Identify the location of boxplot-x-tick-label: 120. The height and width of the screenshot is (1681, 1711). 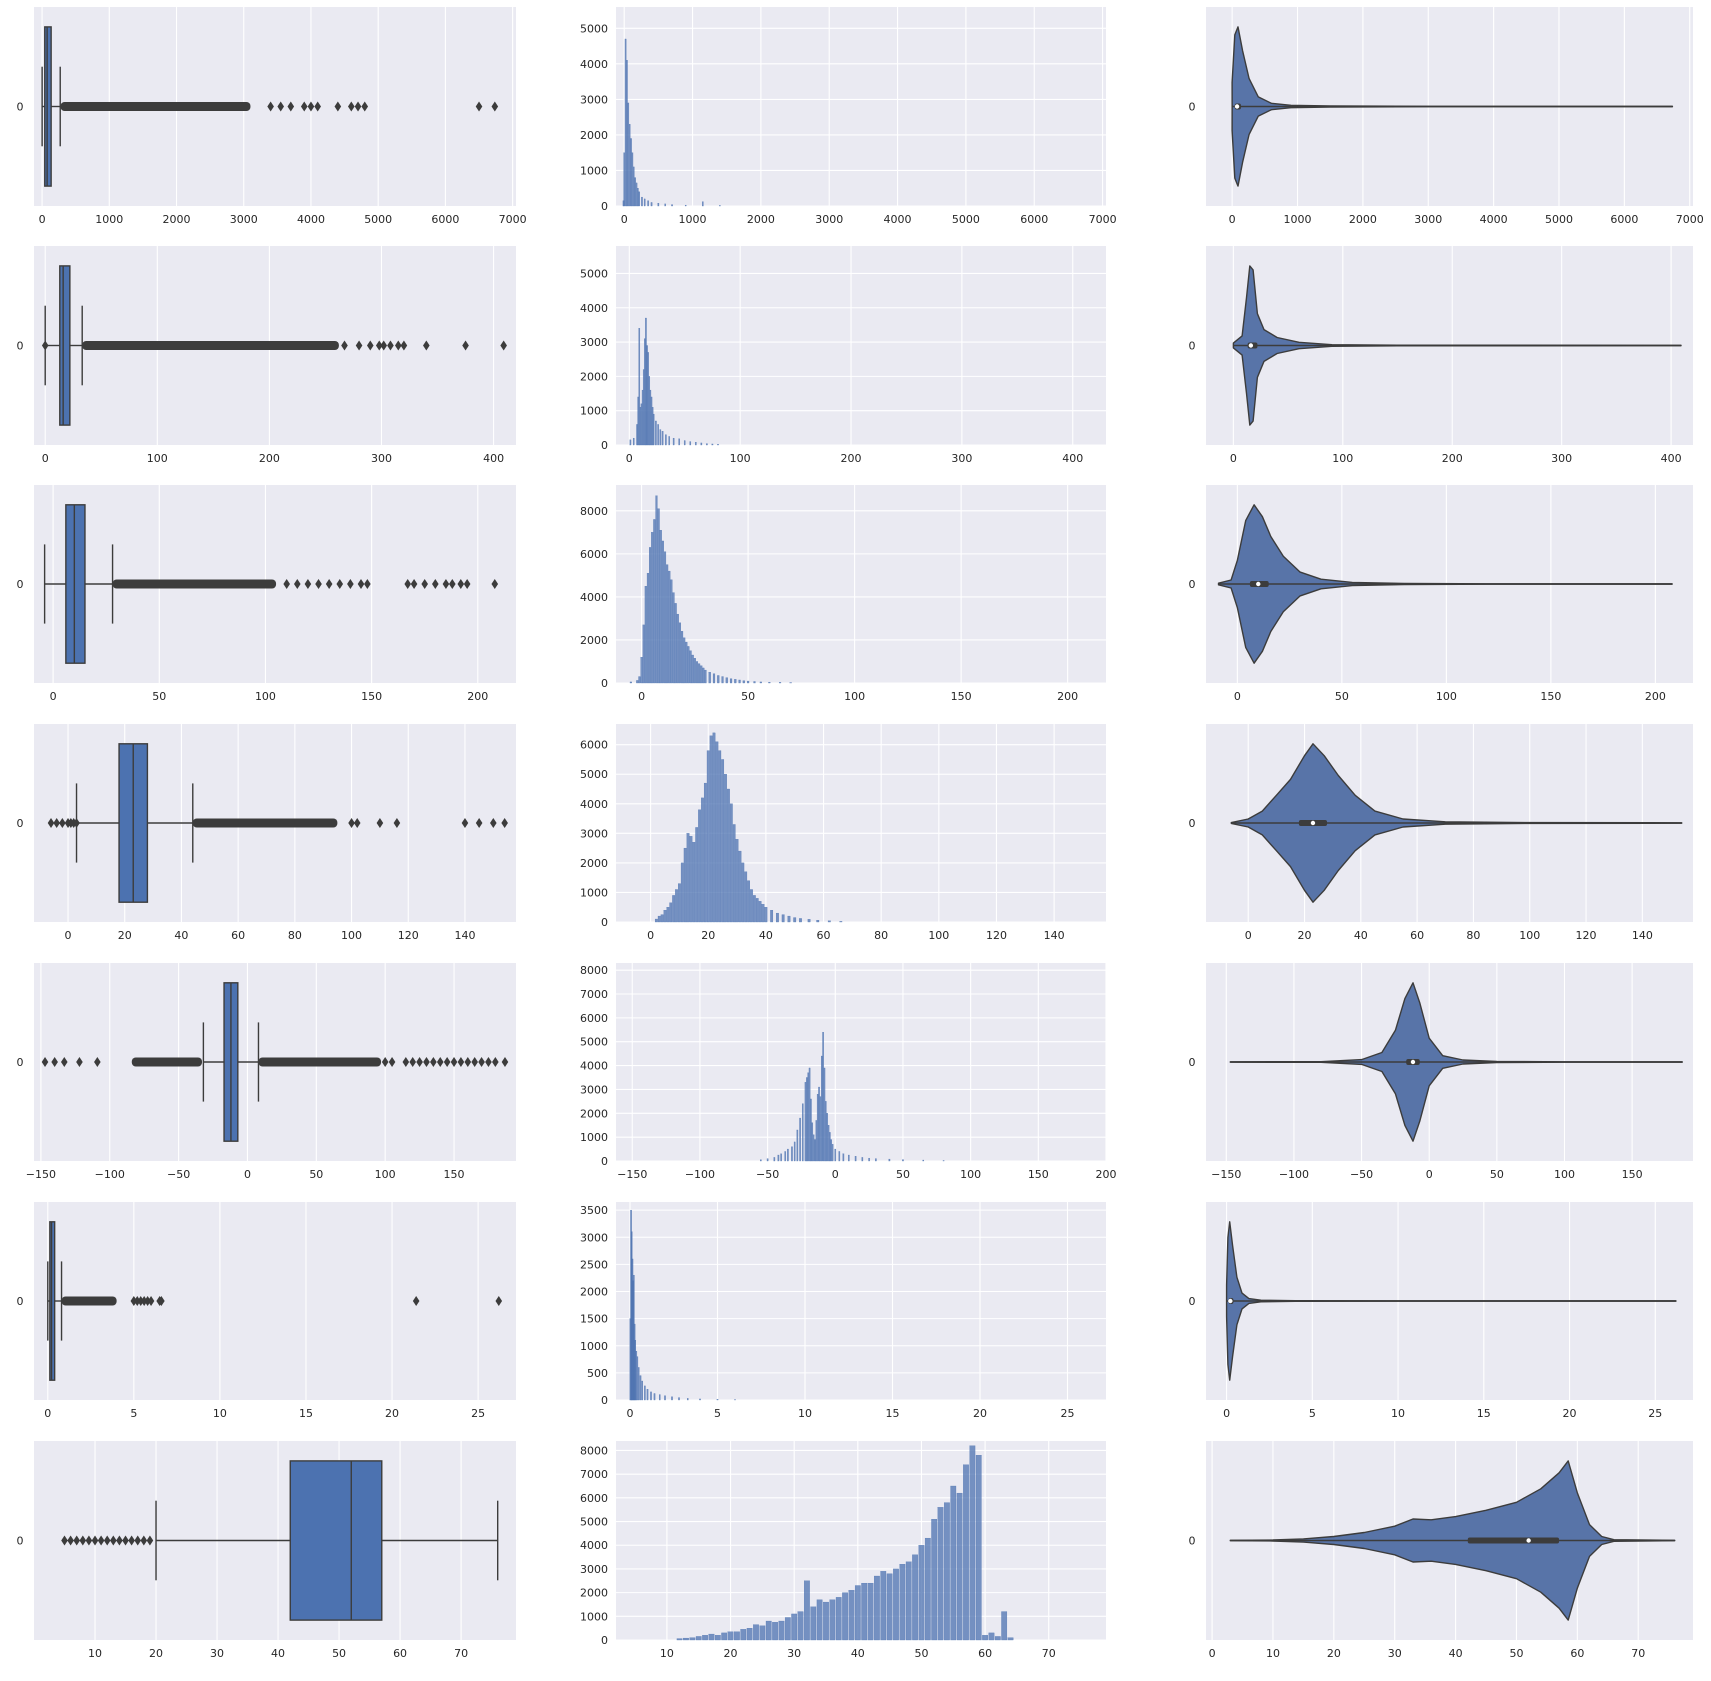
(408, 935).